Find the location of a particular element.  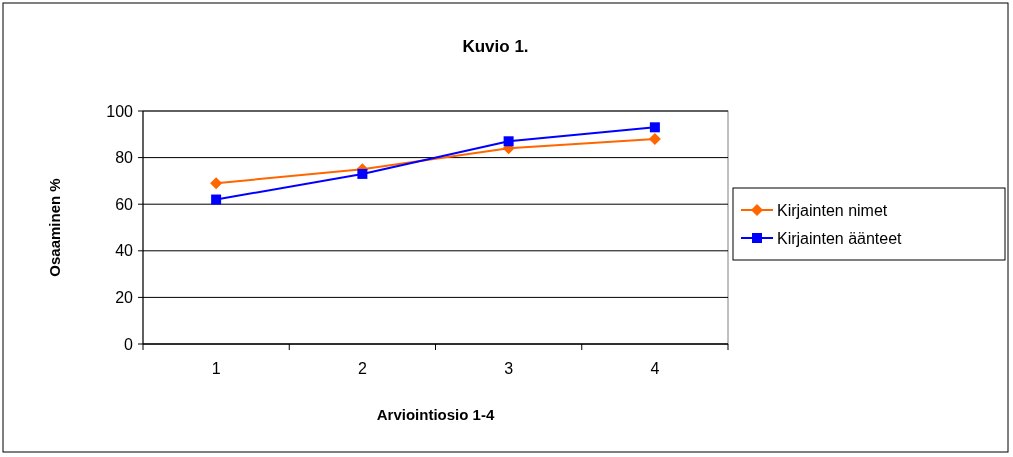

y-tick-label: 0 is located at coordinates (129, 344).